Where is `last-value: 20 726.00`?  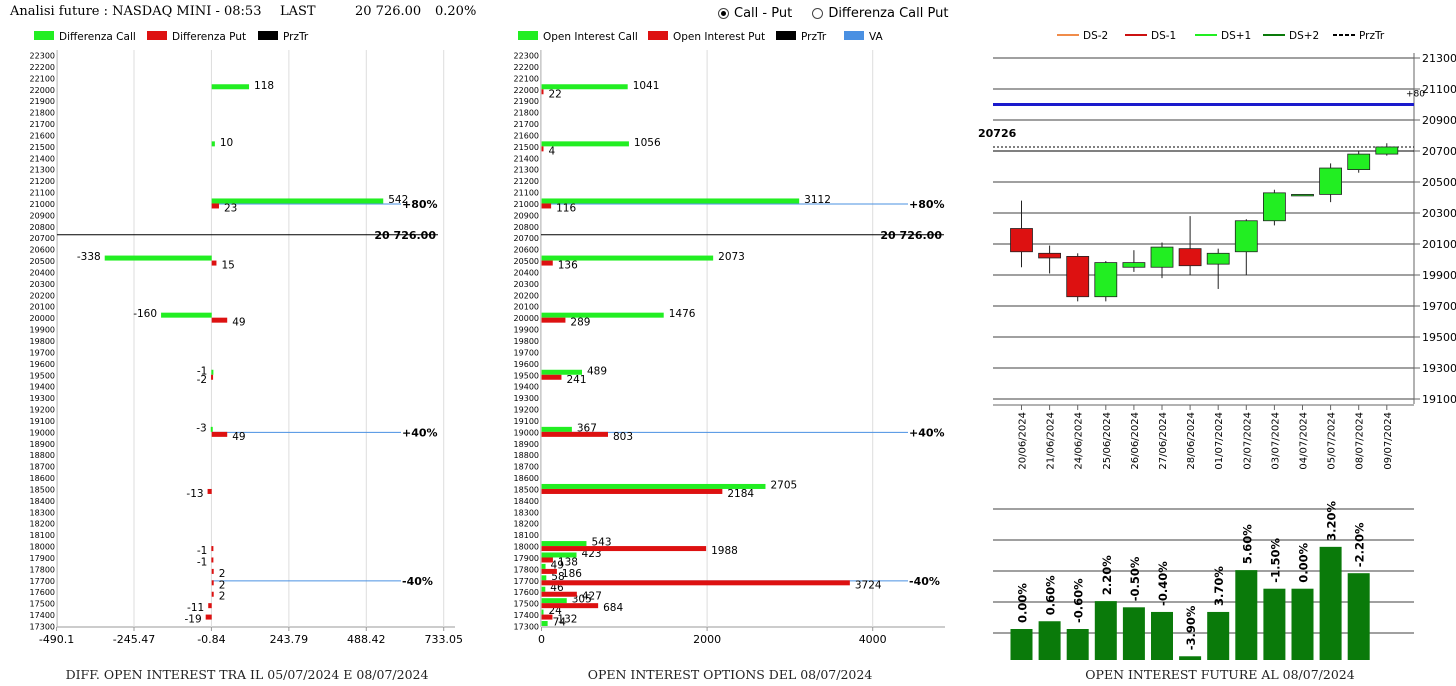 last-value: 20 726.00 is located at coordinates (388, 11).